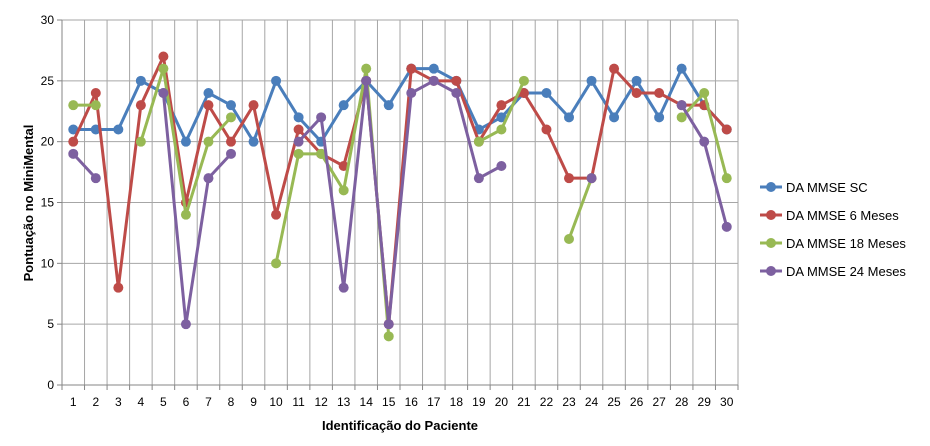 The height and width of the screenshot is (446, 930). I want to click on x-tick-label: 17, so click(434, 402).